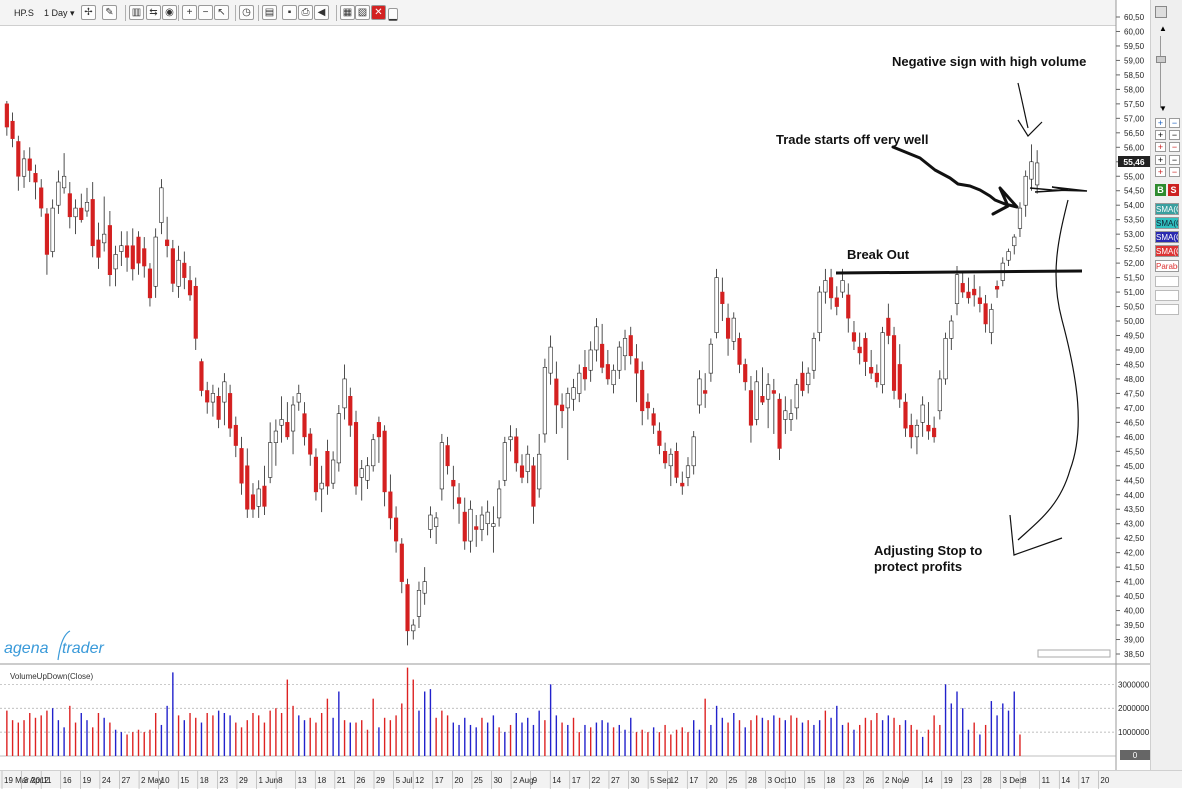 The width and height of the screenshot is (1182, 794). I want to click on price-tick-label: 56,50, so click(1134, 133).